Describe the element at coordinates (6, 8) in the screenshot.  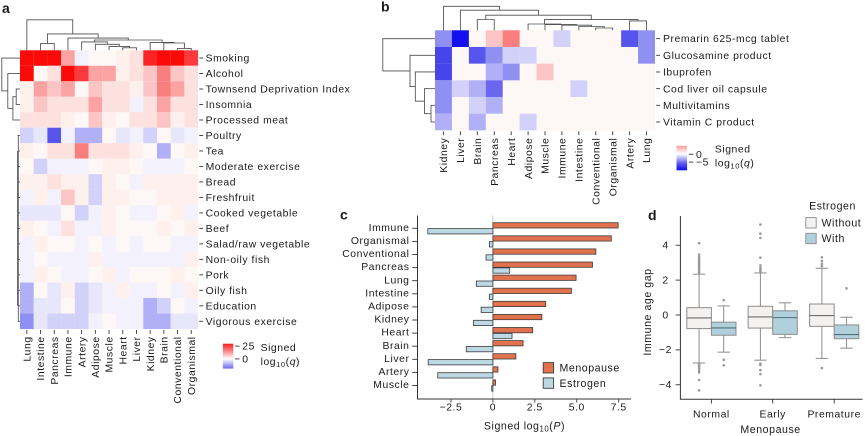
I see `svg-text: a` at that location.